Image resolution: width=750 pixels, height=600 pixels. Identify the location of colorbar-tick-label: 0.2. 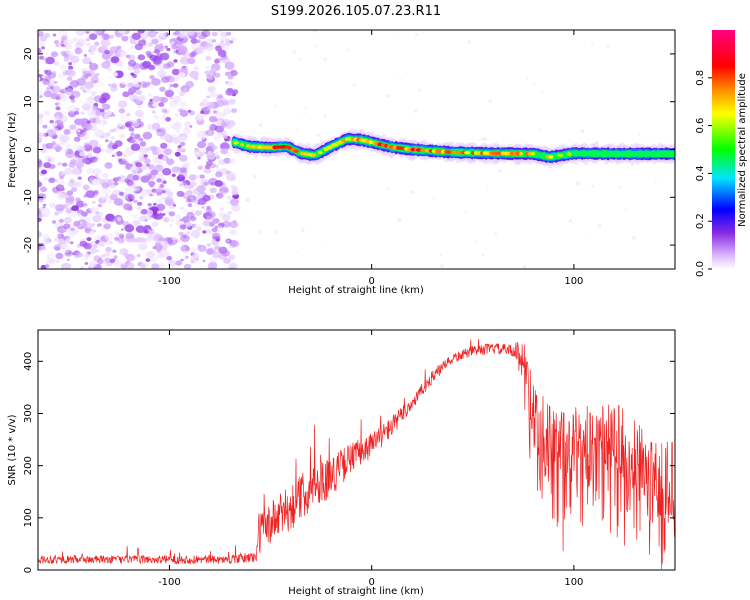
(700, 221).